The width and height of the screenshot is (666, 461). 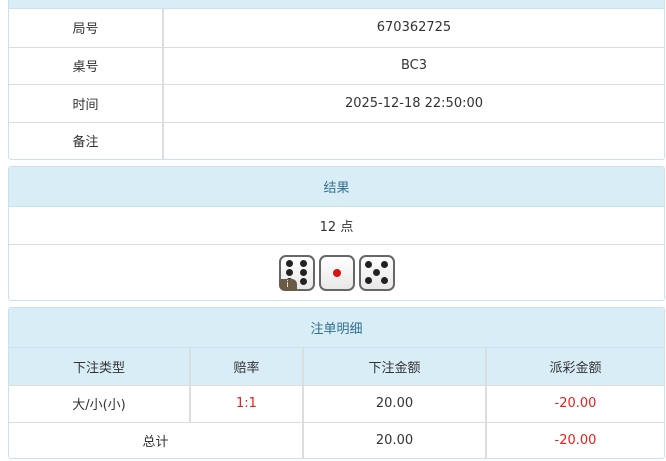 I want to click on label: 桌号, so click(x=86, y=65).